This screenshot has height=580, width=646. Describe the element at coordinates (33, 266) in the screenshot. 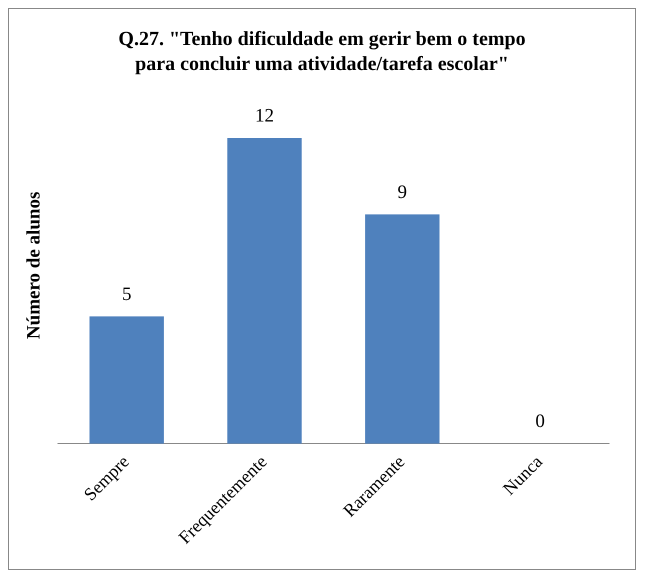

I see `y-axis-title: Número de alunos` at that location.